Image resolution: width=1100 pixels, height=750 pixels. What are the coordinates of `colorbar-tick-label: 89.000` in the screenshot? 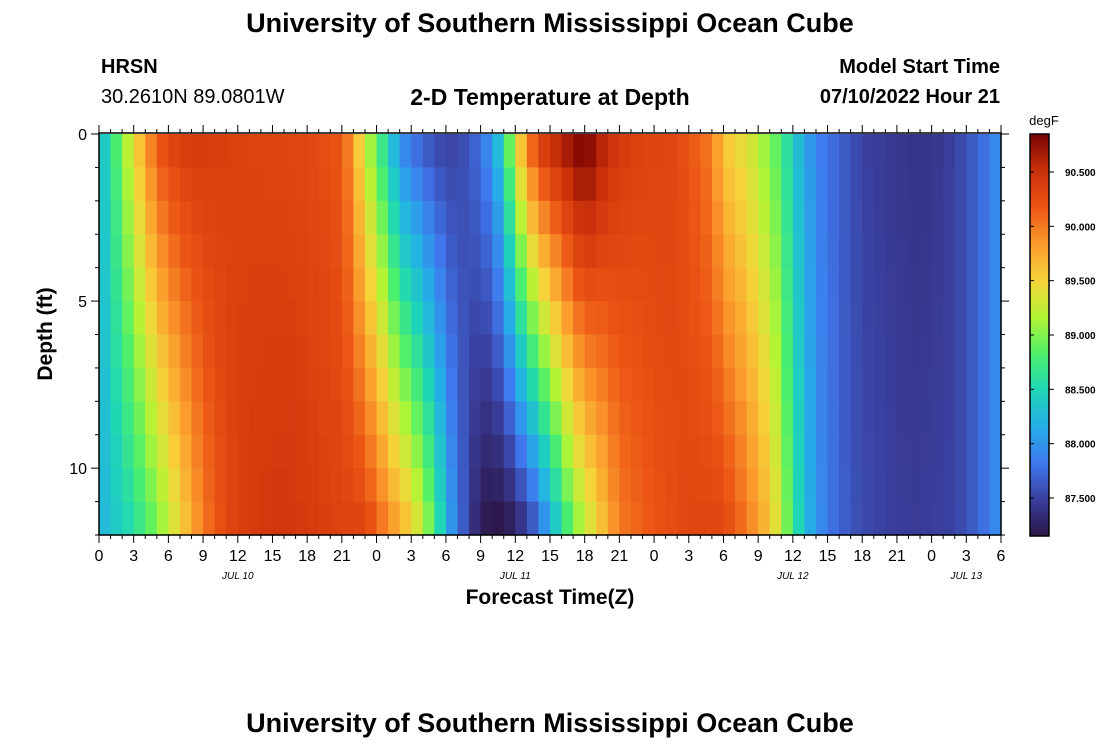 It's located at (1080, 336).